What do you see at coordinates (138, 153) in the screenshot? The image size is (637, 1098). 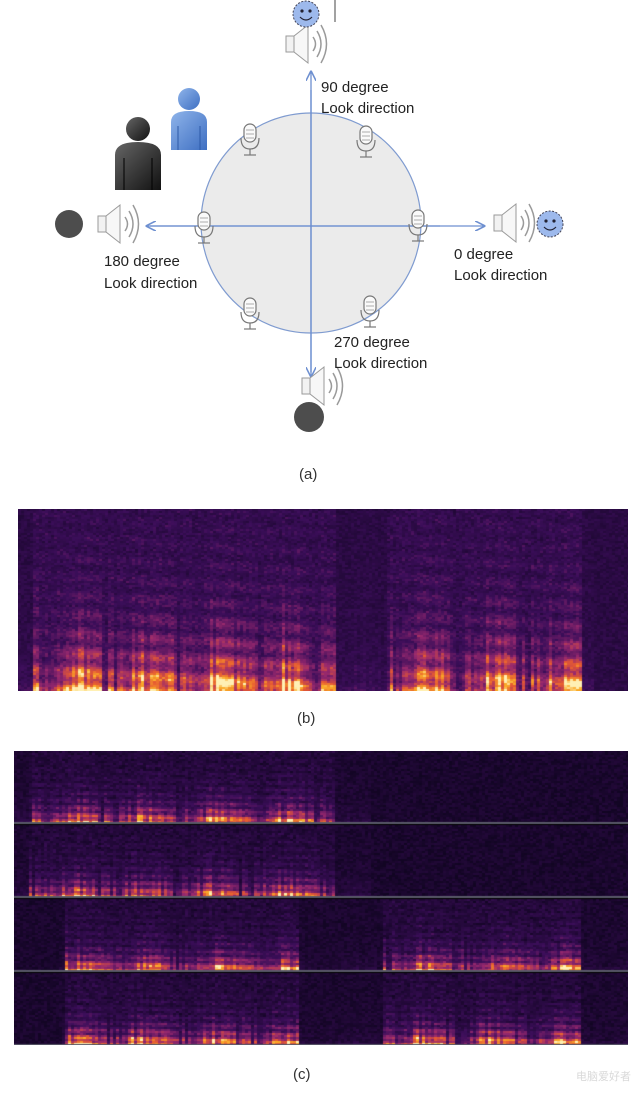 I see `person-black-icon` at bounding box center [138, 153].